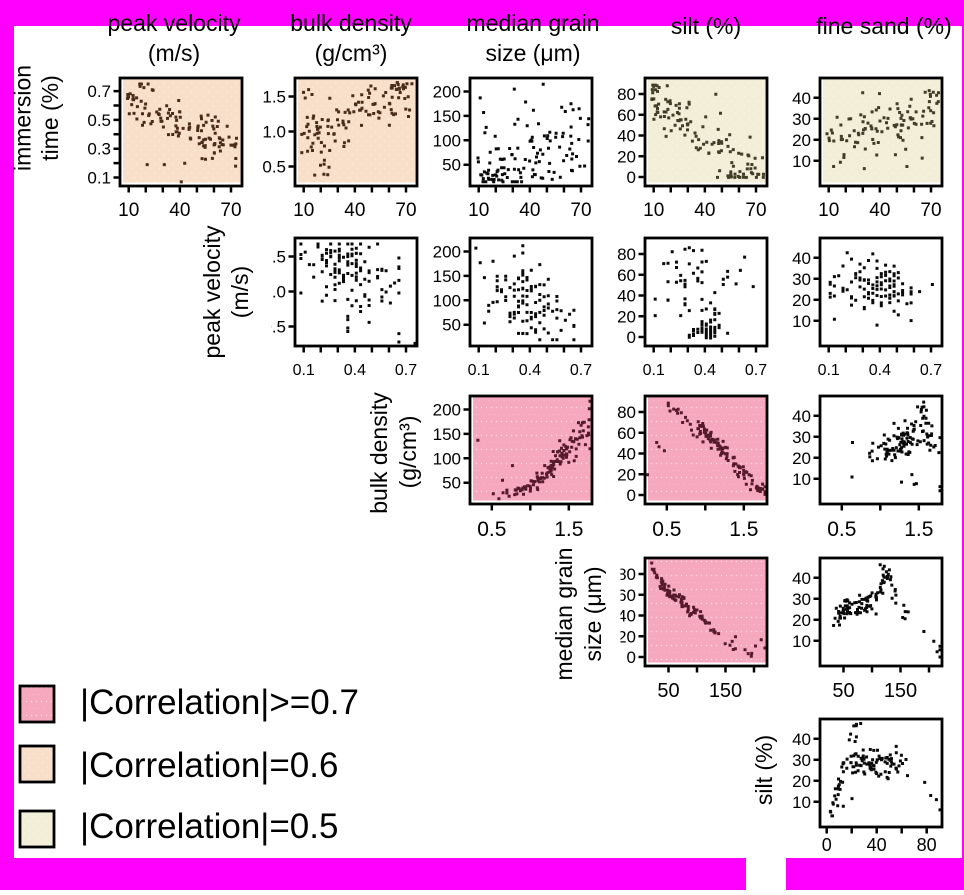 The width and height of the screenshot is (964, 895). What do you see at coordinates (209, 826) in the screenshot?
I see `svg-text: |Correlation|=0.5` at bounding box center [209, 826].